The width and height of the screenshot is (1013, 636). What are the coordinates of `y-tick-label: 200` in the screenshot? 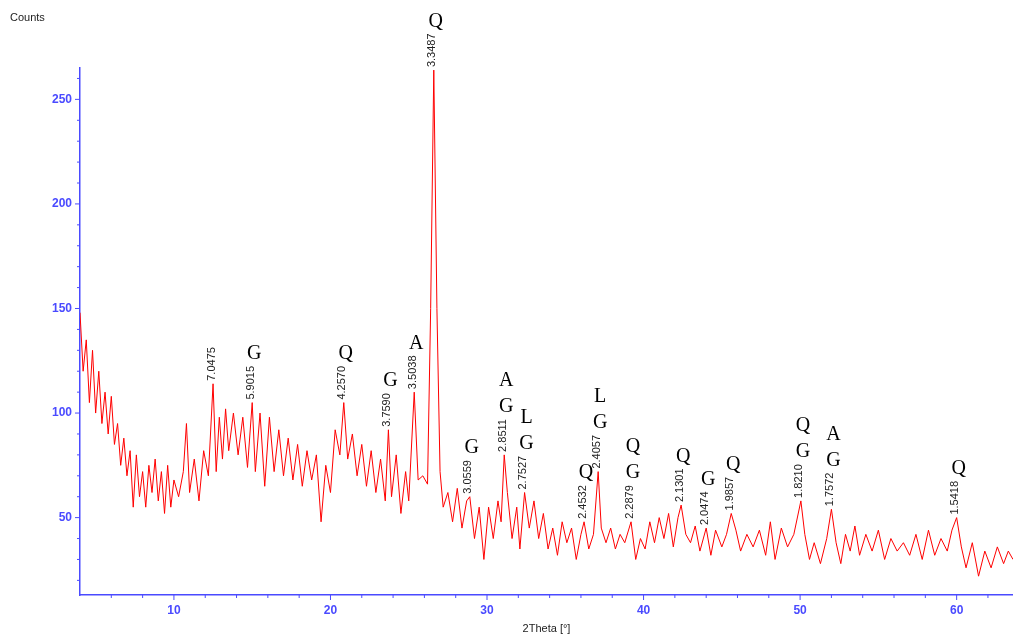 It's located at (62, 203).